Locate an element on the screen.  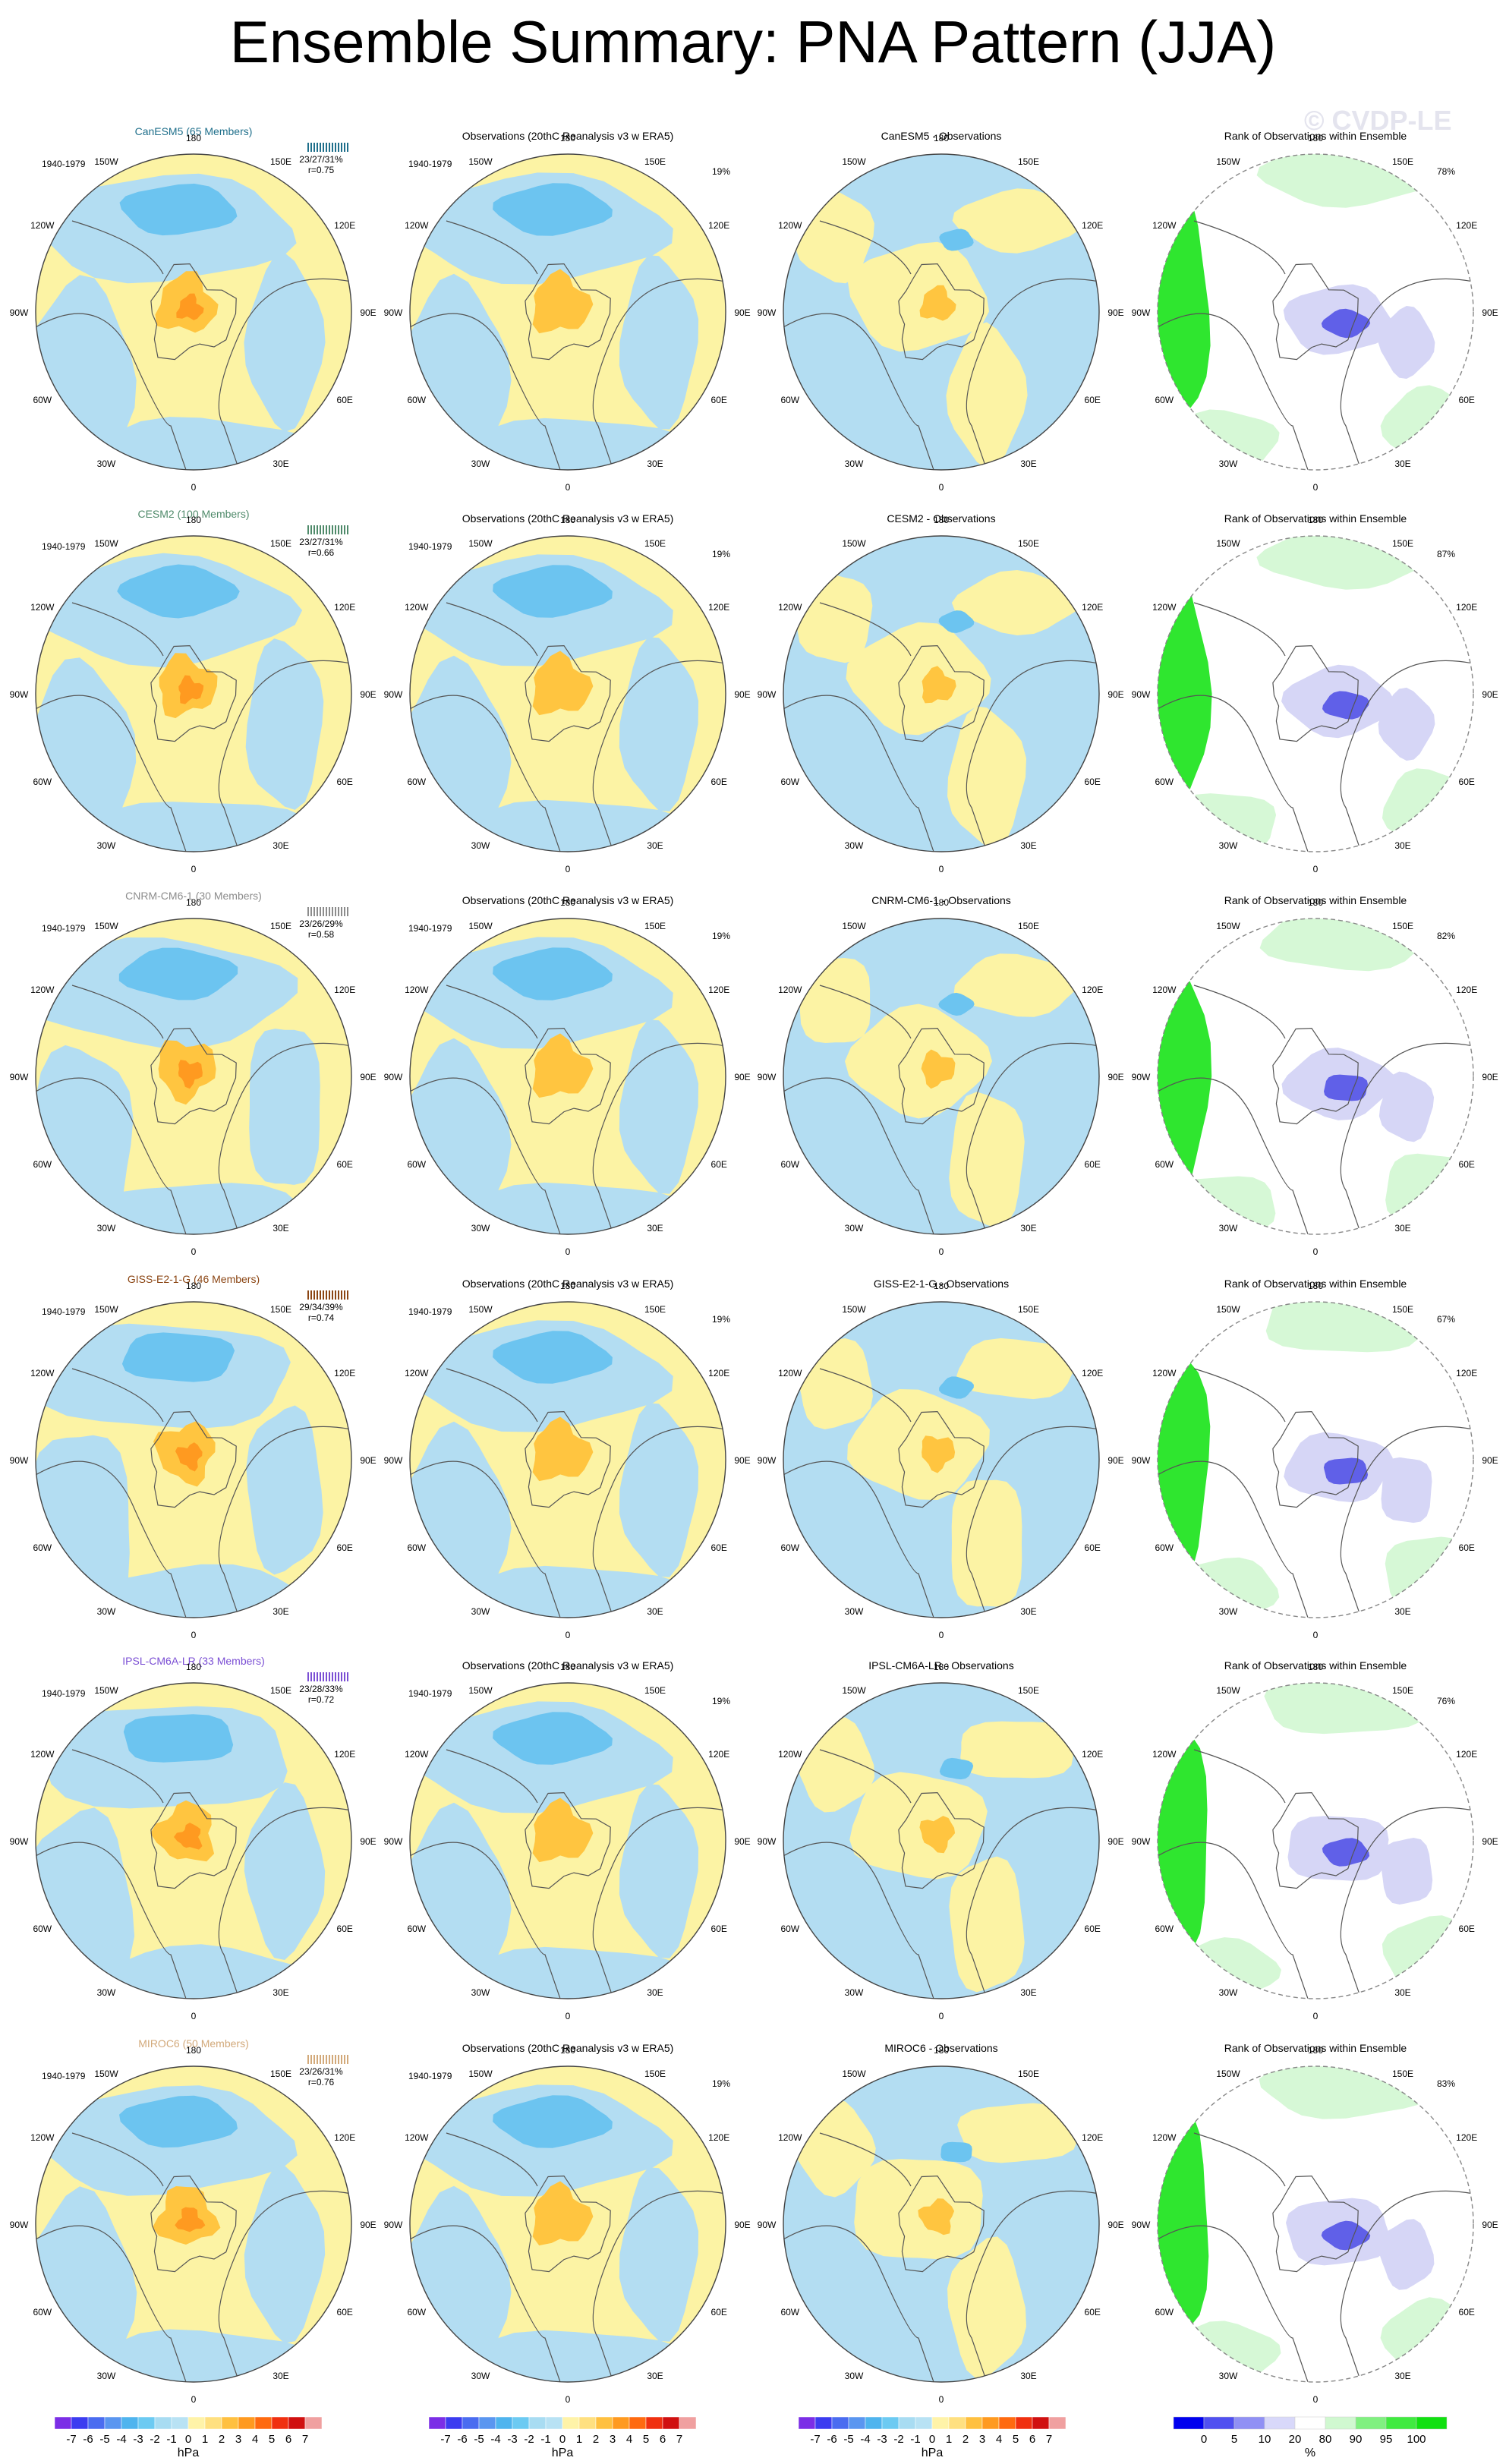
longitude-label: 180 is located at coordinates (941, 138).